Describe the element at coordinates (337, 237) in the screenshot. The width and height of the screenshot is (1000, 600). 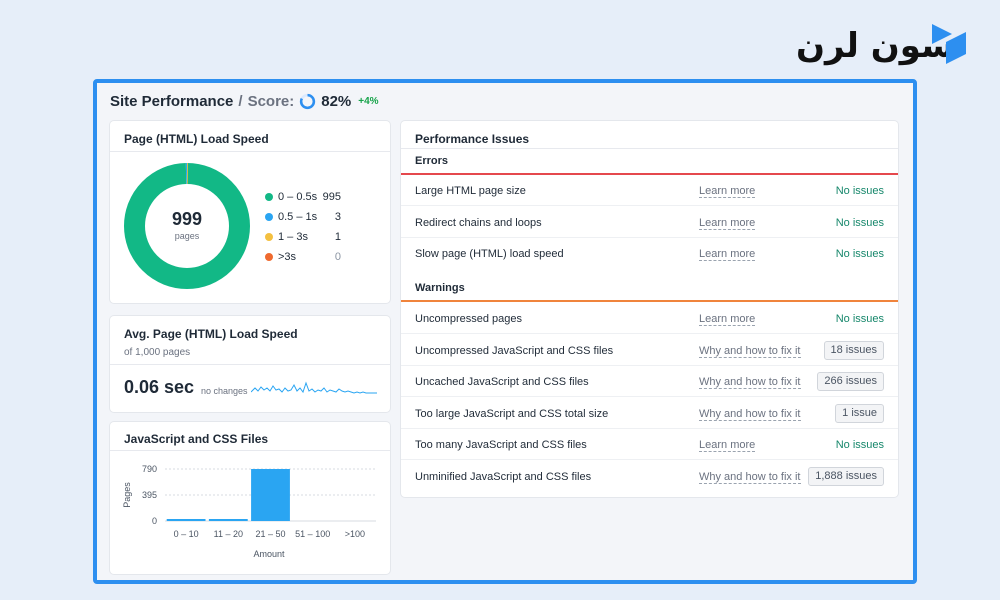
I see `legend-value: 1` at that location.